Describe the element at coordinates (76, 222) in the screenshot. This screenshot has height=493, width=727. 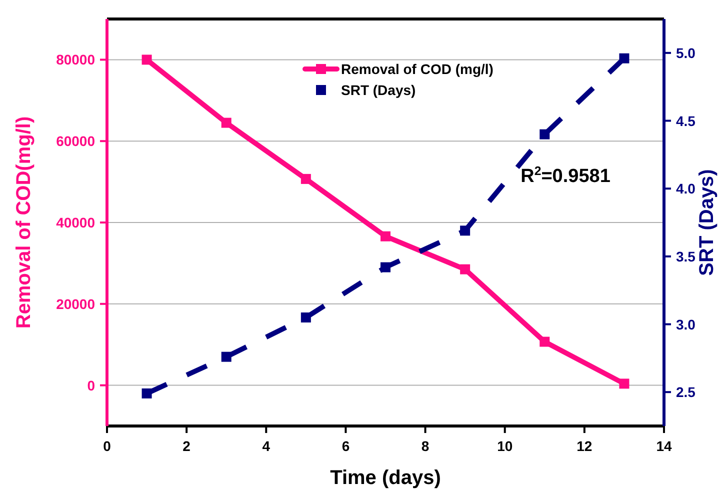
I see `y-tick-label: 40000` at that location.